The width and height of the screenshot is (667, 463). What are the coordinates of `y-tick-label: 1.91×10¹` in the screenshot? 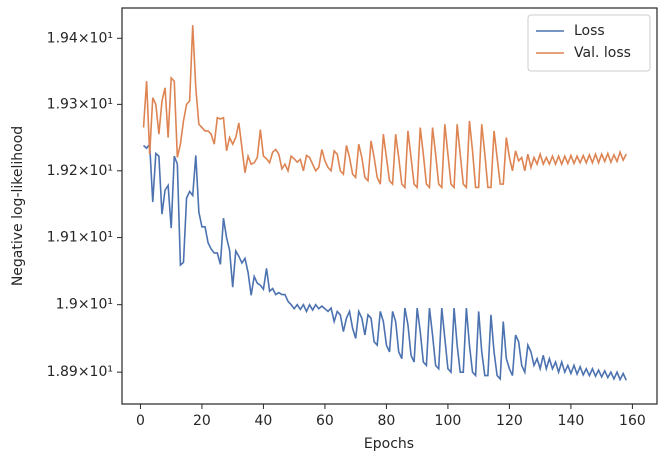 It's located at (80, 238).